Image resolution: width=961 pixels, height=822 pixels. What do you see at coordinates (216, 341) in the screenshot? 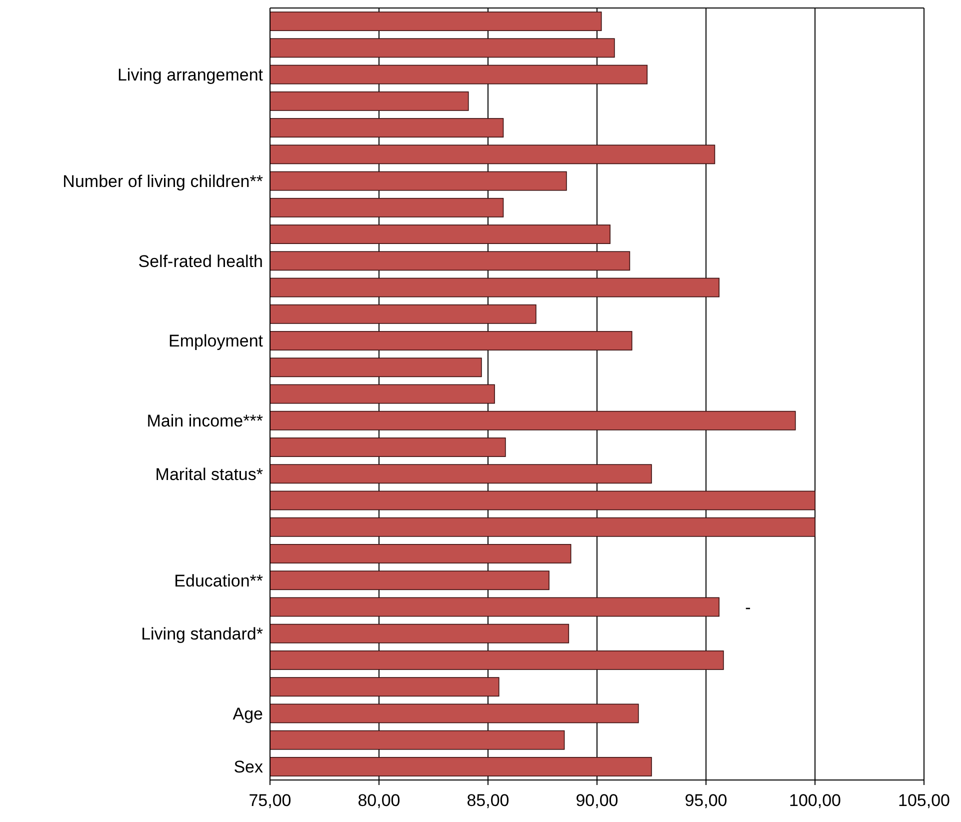
I see `y-tick-label: Employment` at bounding box center [216, 341].